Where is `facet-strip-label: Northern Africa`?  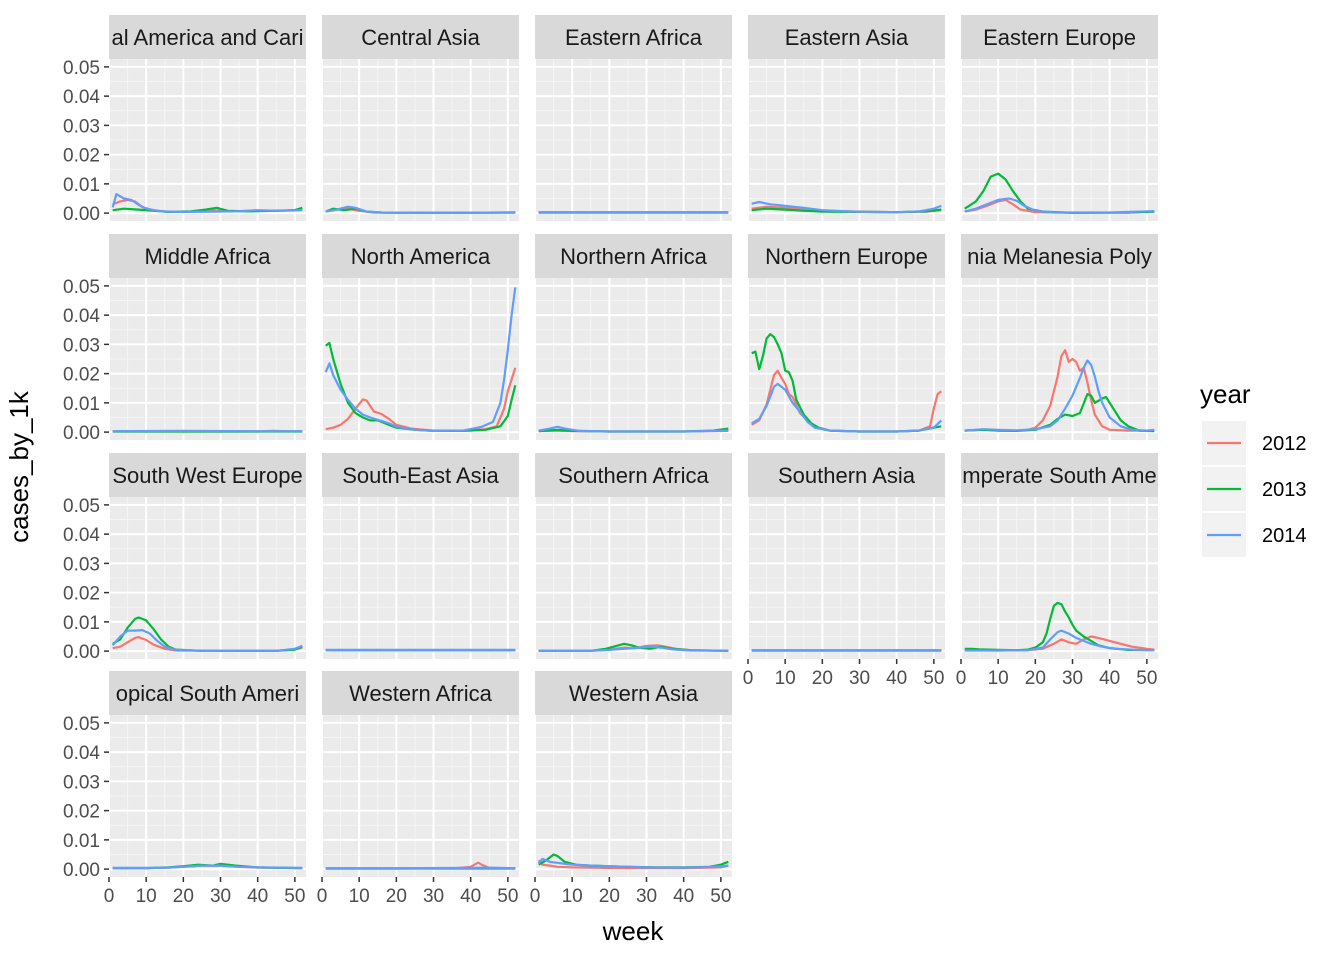 facet-strip-label: Northern Africa is located at coordinates (633, 256).